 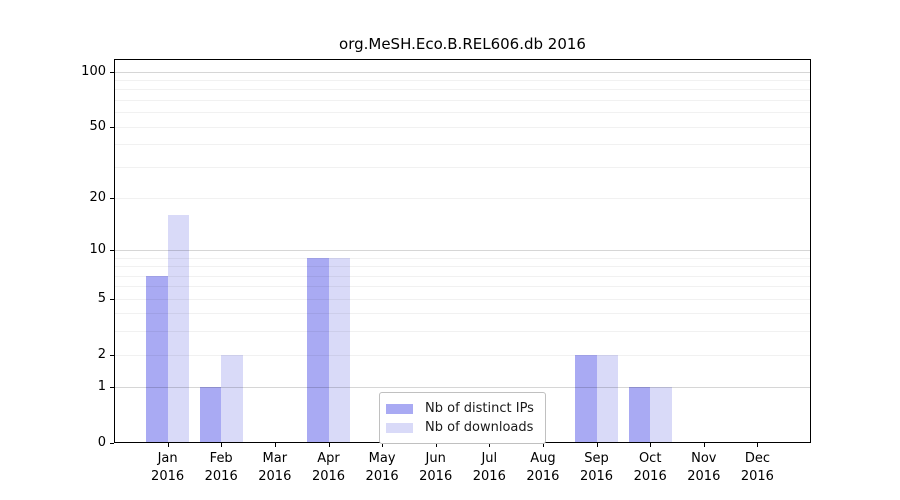 What do you see at coordinates (399, 408) in the screenshot?
I see `legend-swatch-distinct-ips` at bounding box center [399, 408].